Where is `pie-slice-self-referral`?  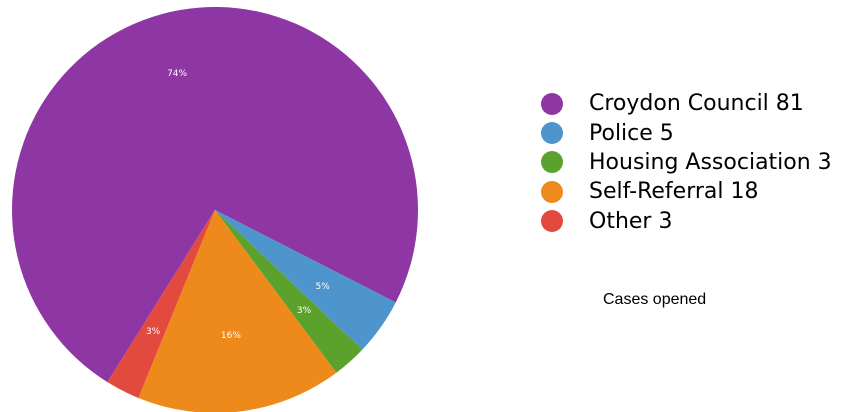 pie-slice-self-referral is located at coordinates (237, 311).